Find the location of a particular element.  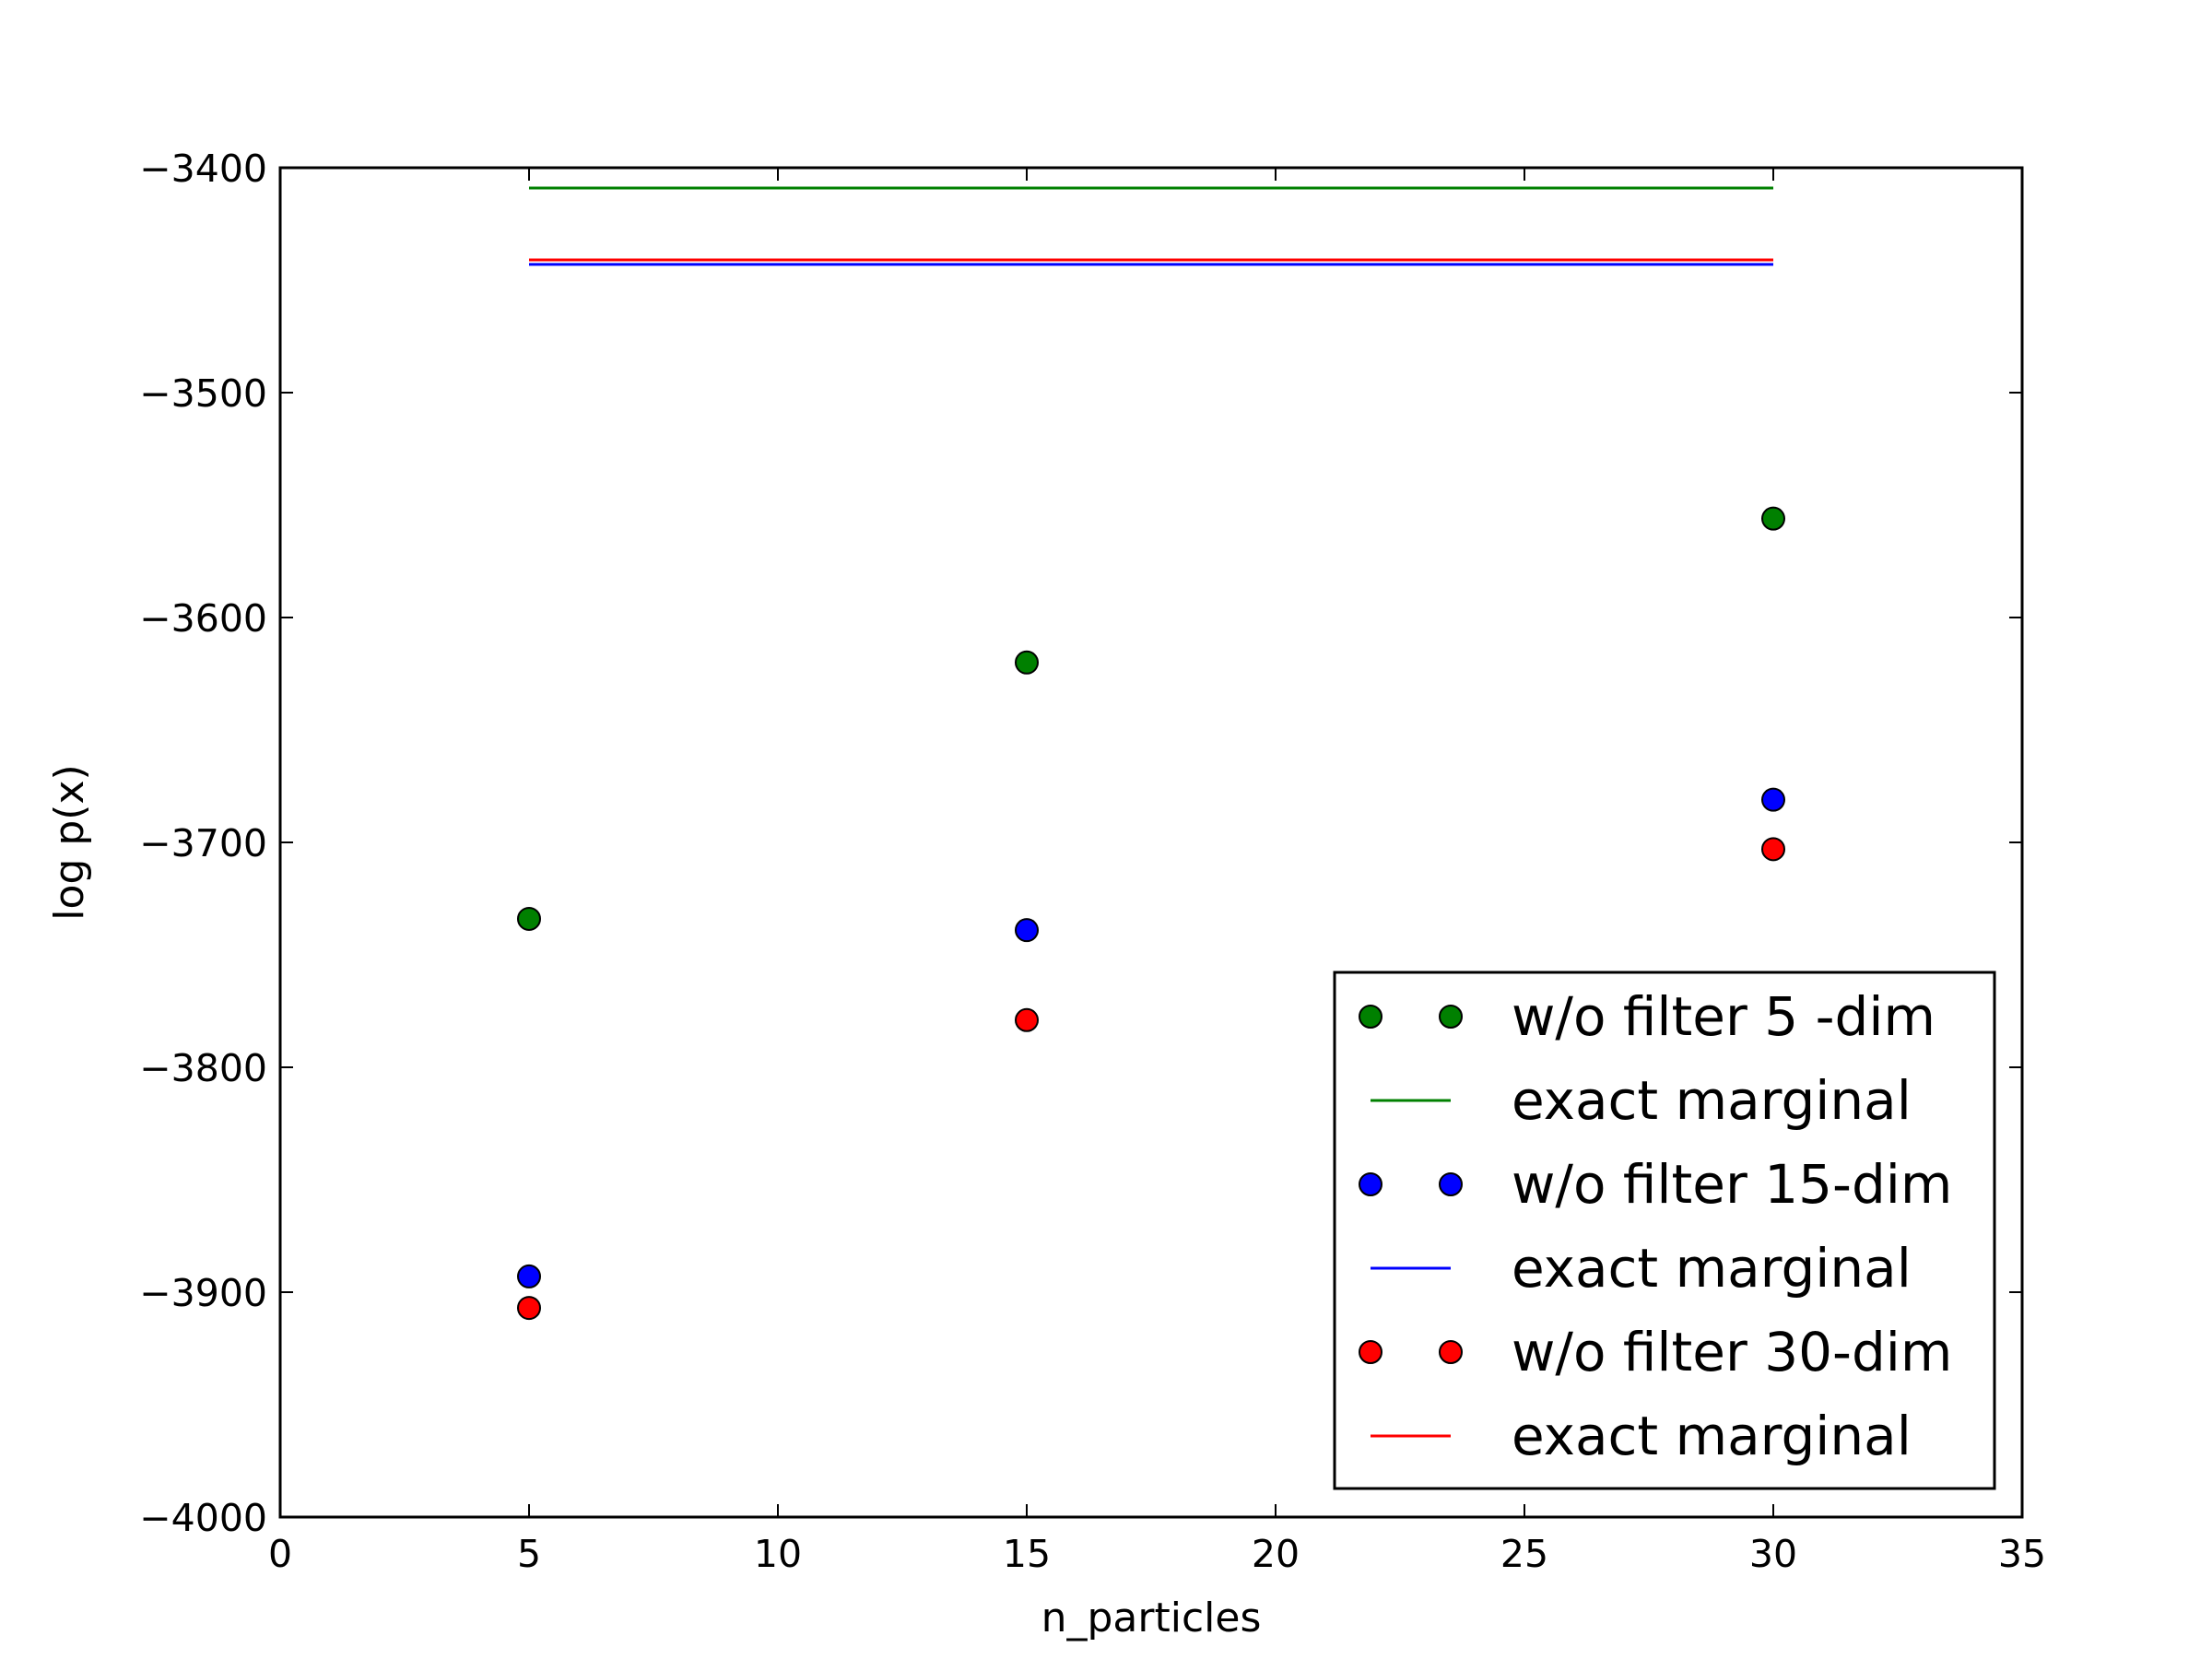

plot-lines is located at coordinates (1151, 226).